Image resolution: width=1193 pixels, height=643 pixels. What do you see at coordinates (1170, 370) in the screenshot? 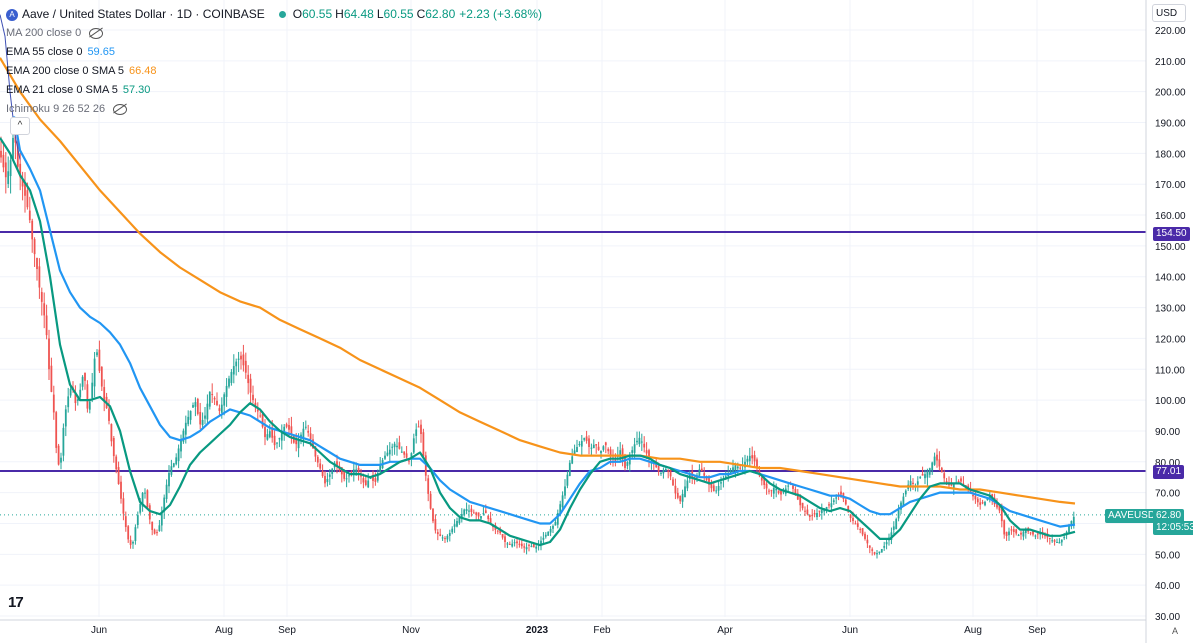
I see `price-tick-label: 110.00` at bounding box center [1170, 370].